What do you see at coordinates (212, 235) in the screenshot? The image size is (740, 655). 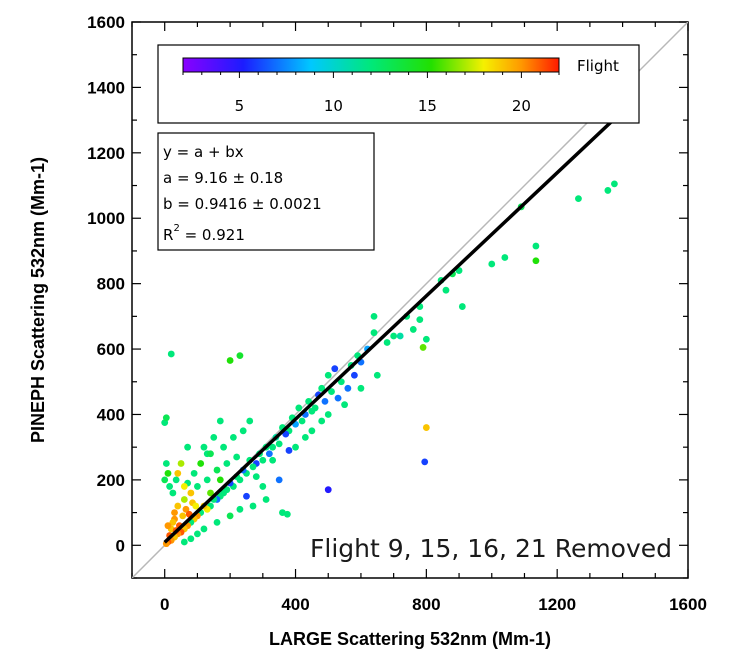 I see `r-squared-value: = 0.921` at bounding box center [212, 235].